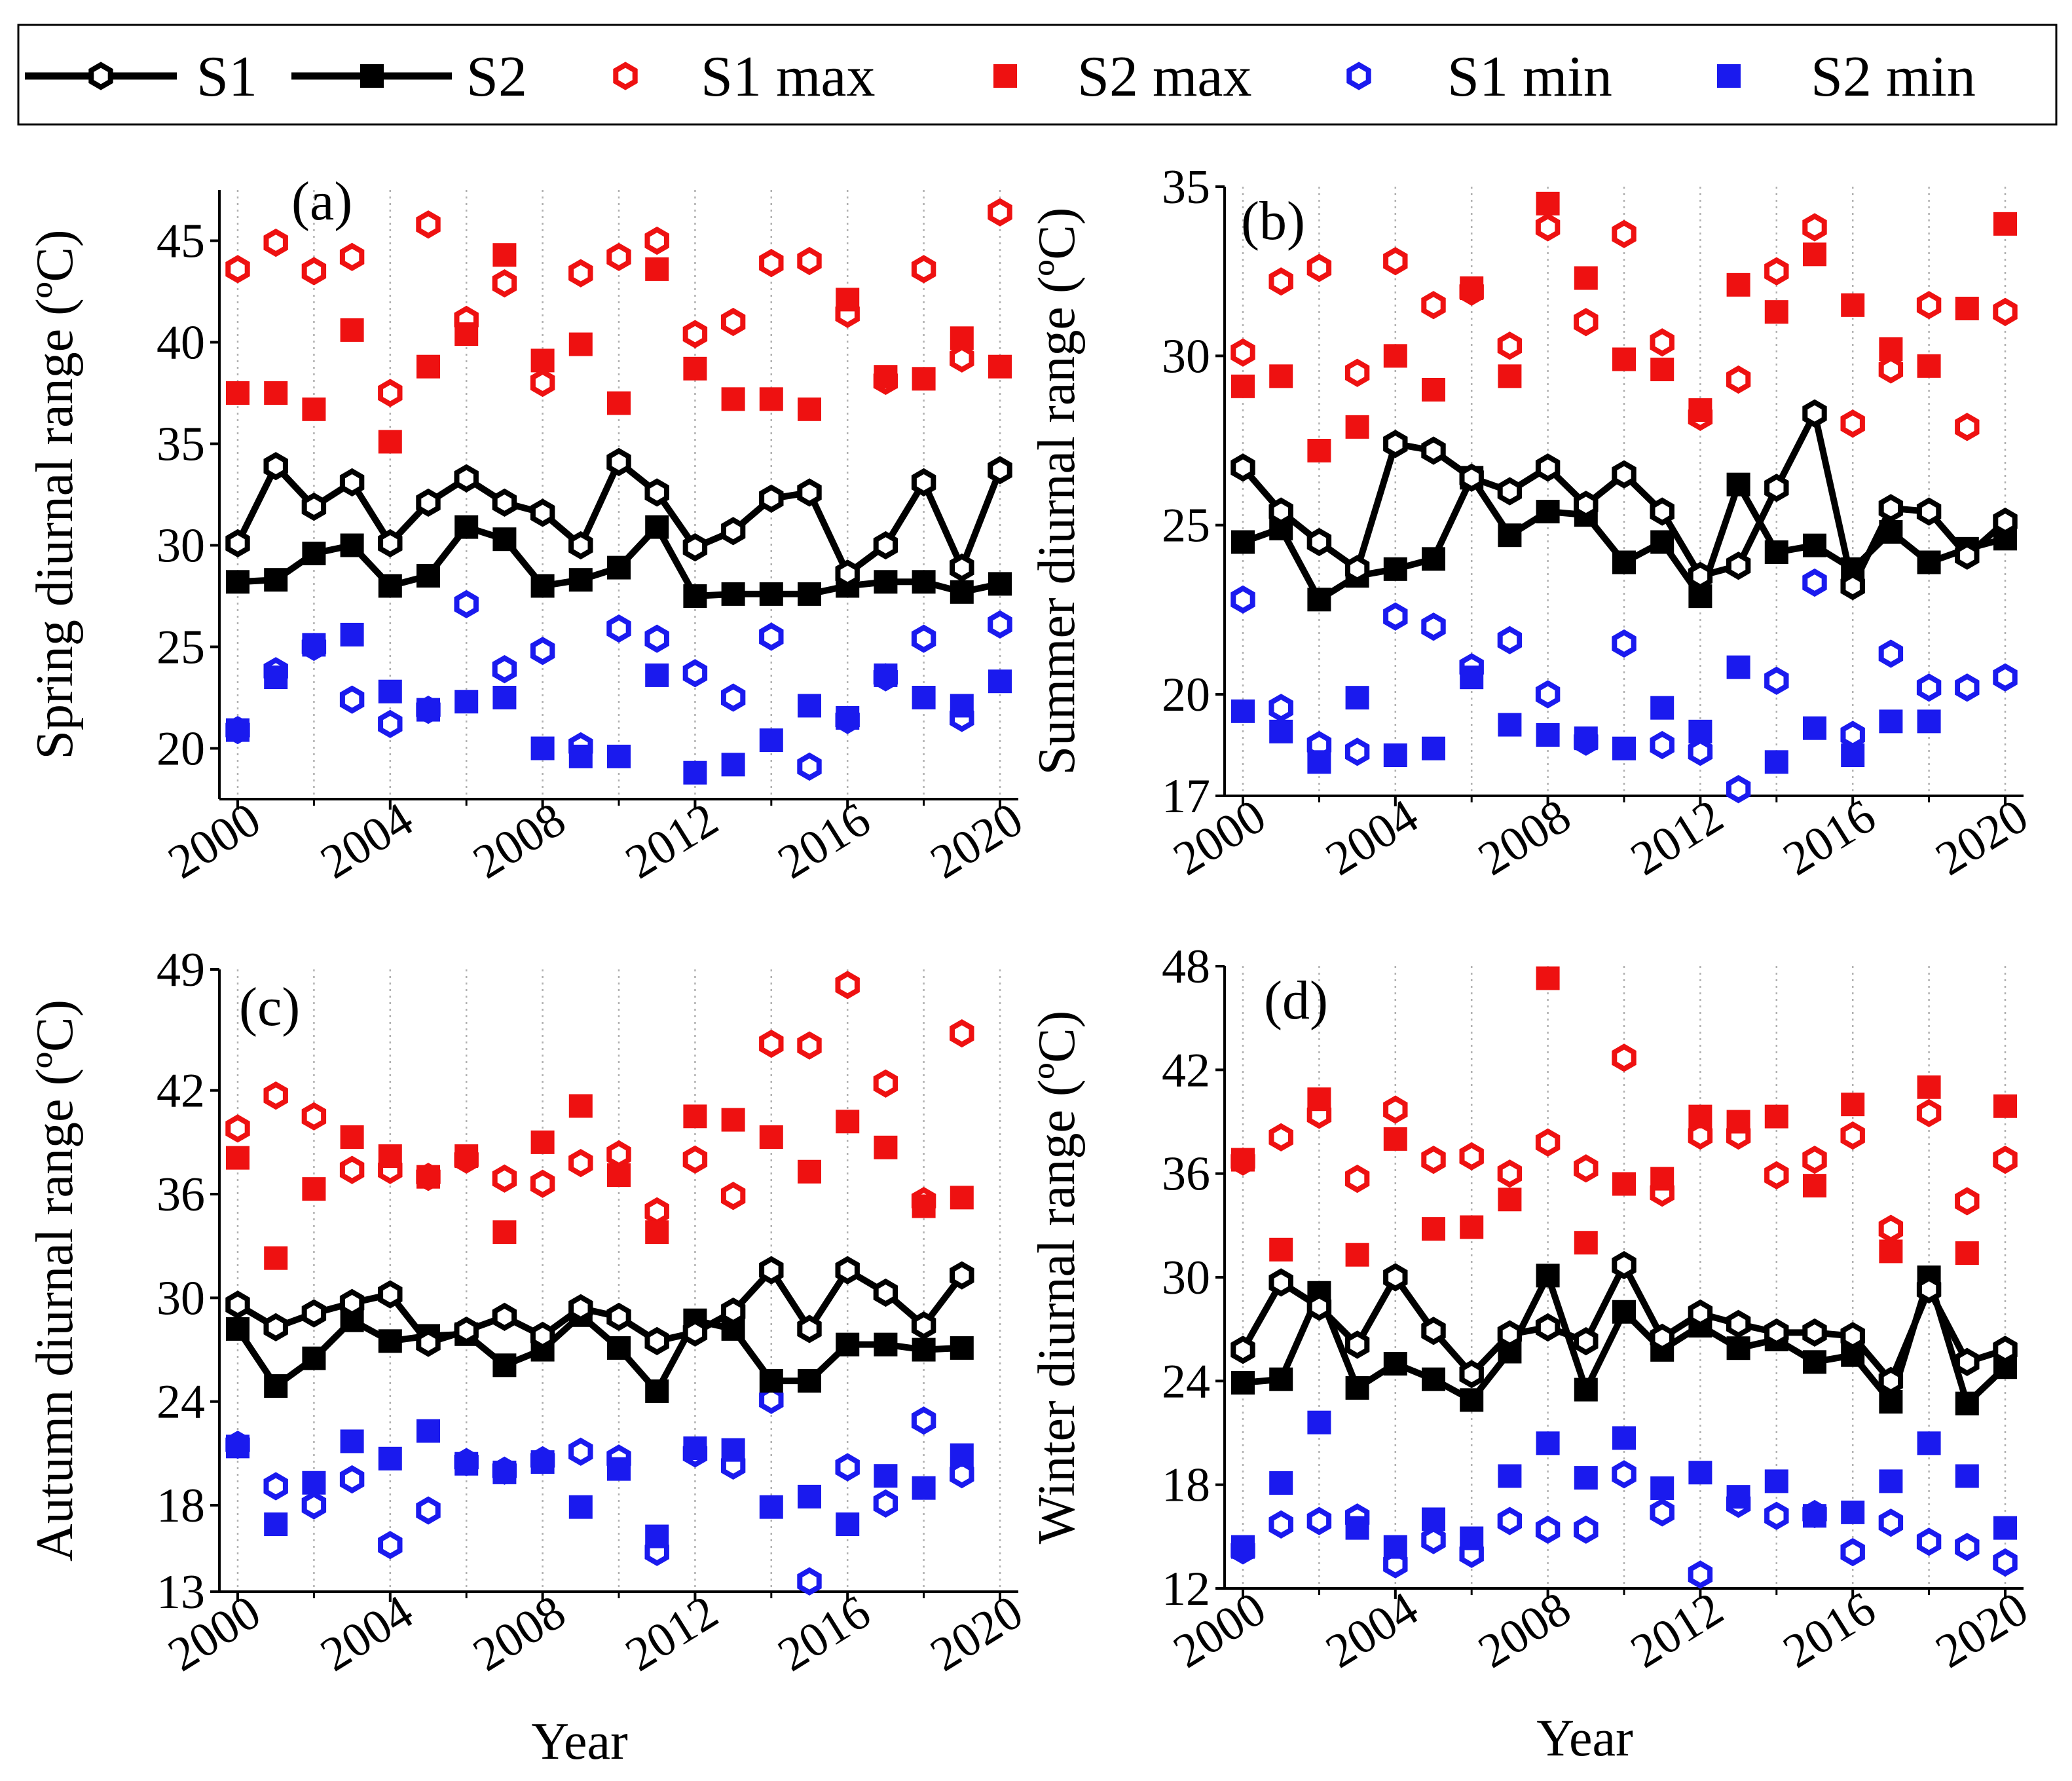 Image resolution: width=2072 pixels, height=1781 pixels. Describe the element at coordinates (141, 77) in the screenshot. I see `legend-item-s1: S1` at that location.